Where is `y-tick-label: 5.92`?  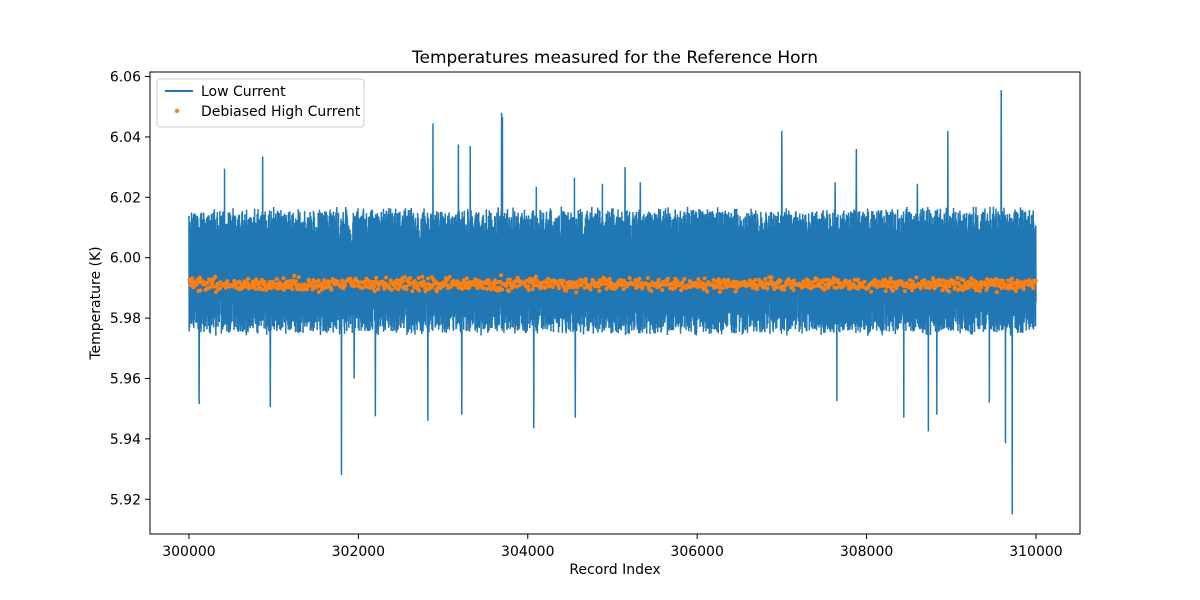 y-tick-label: 5.92 is located at coordinates (125, 500).